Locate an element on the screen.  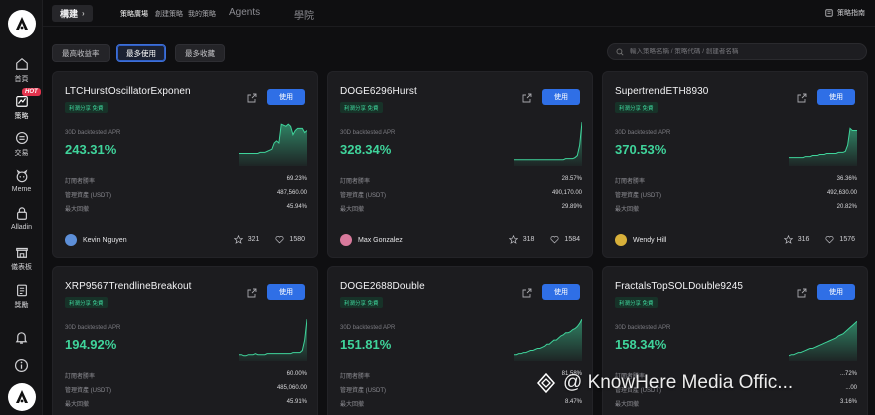
logo-icon is located at coordinates (22, 23).